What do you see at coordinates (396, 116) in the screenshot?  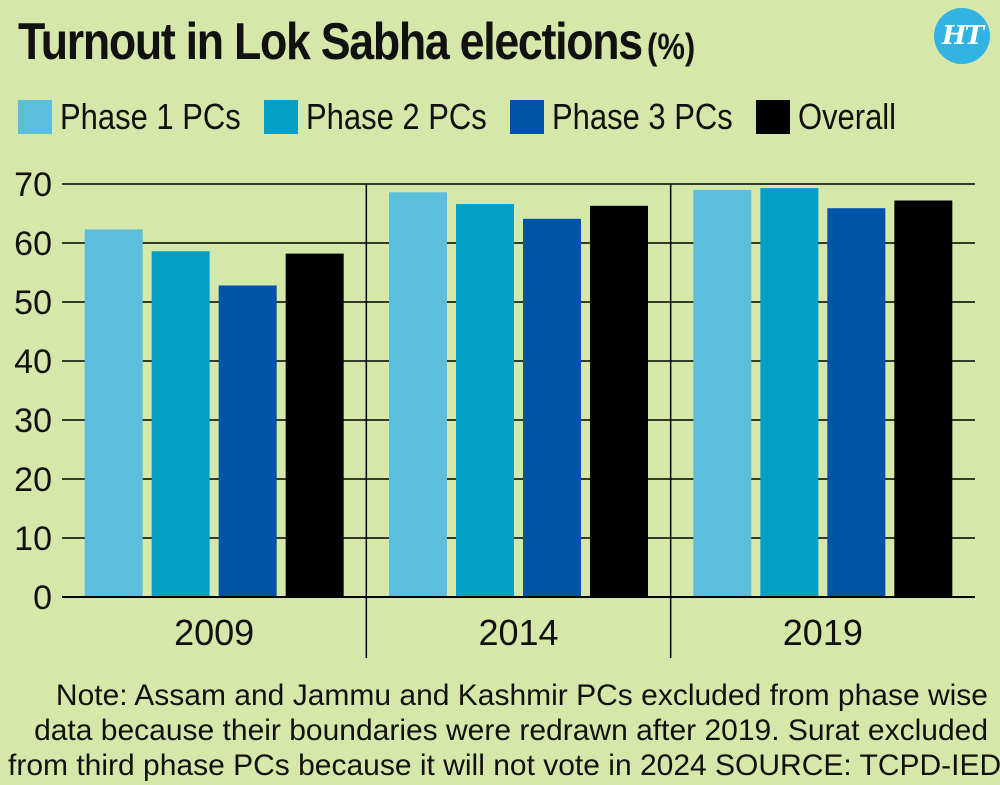 I see `legend-label-phase-2: Phase 2 PCs` at bounding box center [396, 116].